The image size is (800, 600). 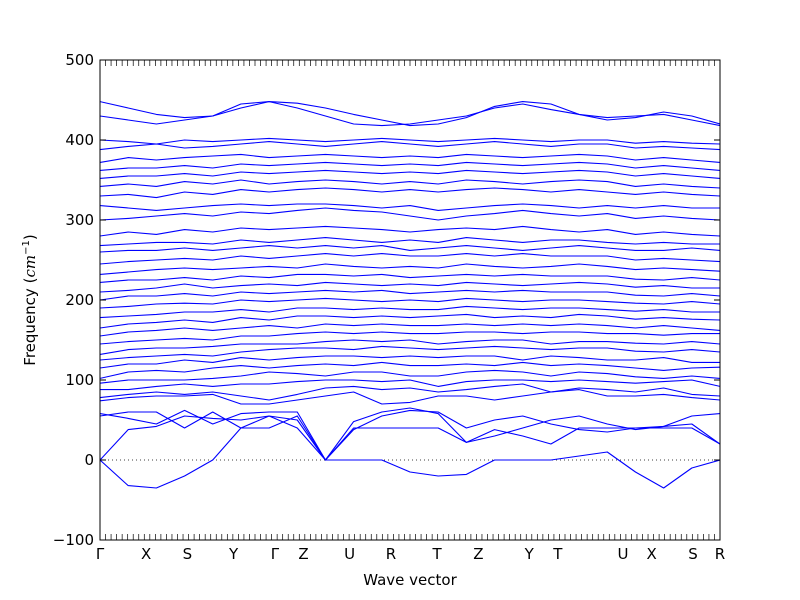 I want to click on x-tick-label-13: X, so click(x=652, y=554).